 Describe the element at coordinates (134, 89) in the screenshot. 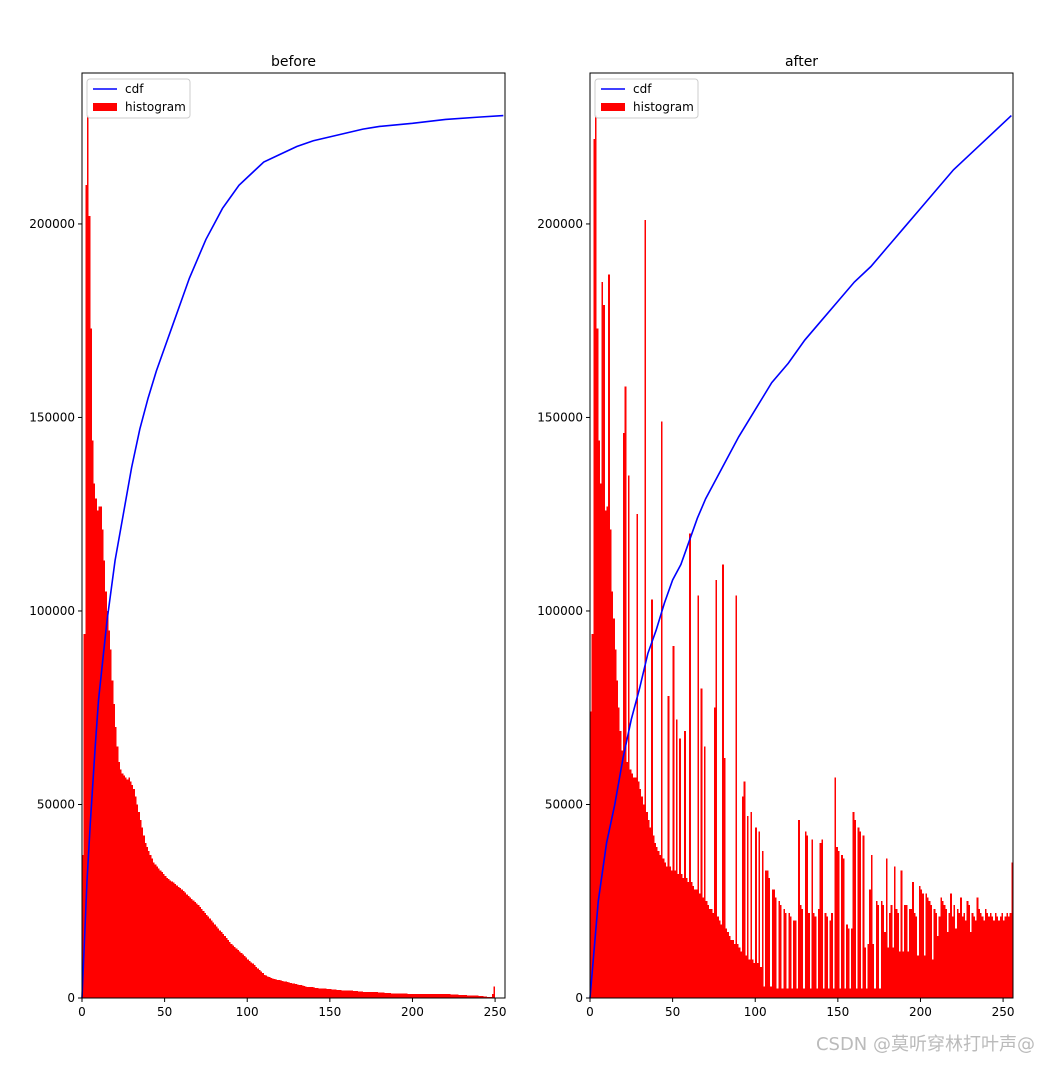

I see `legend-label: cdf` at that location.